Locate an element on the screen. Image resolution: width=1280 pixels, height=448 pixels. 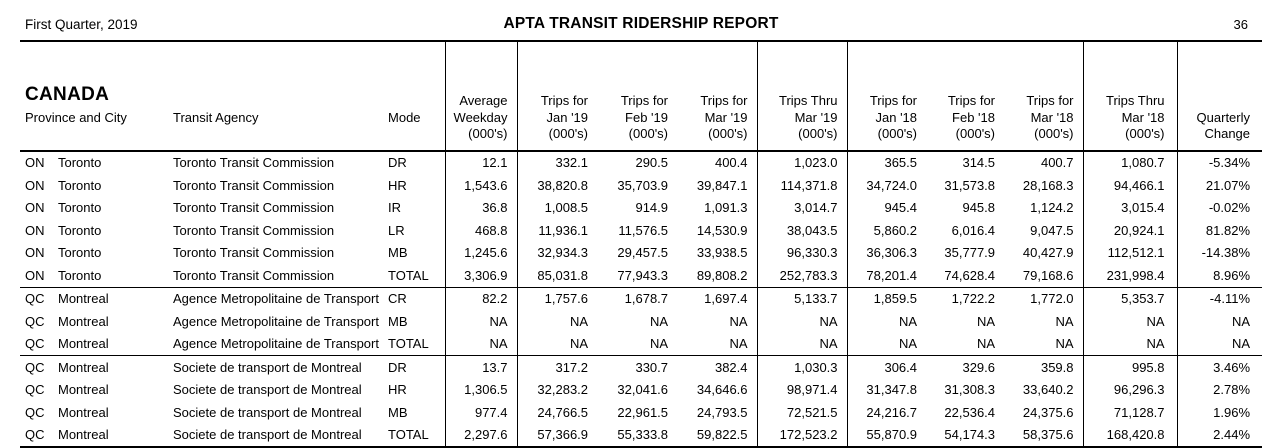
cell-thru-mar18: 995.8 is located at coordinates (1130, 367).